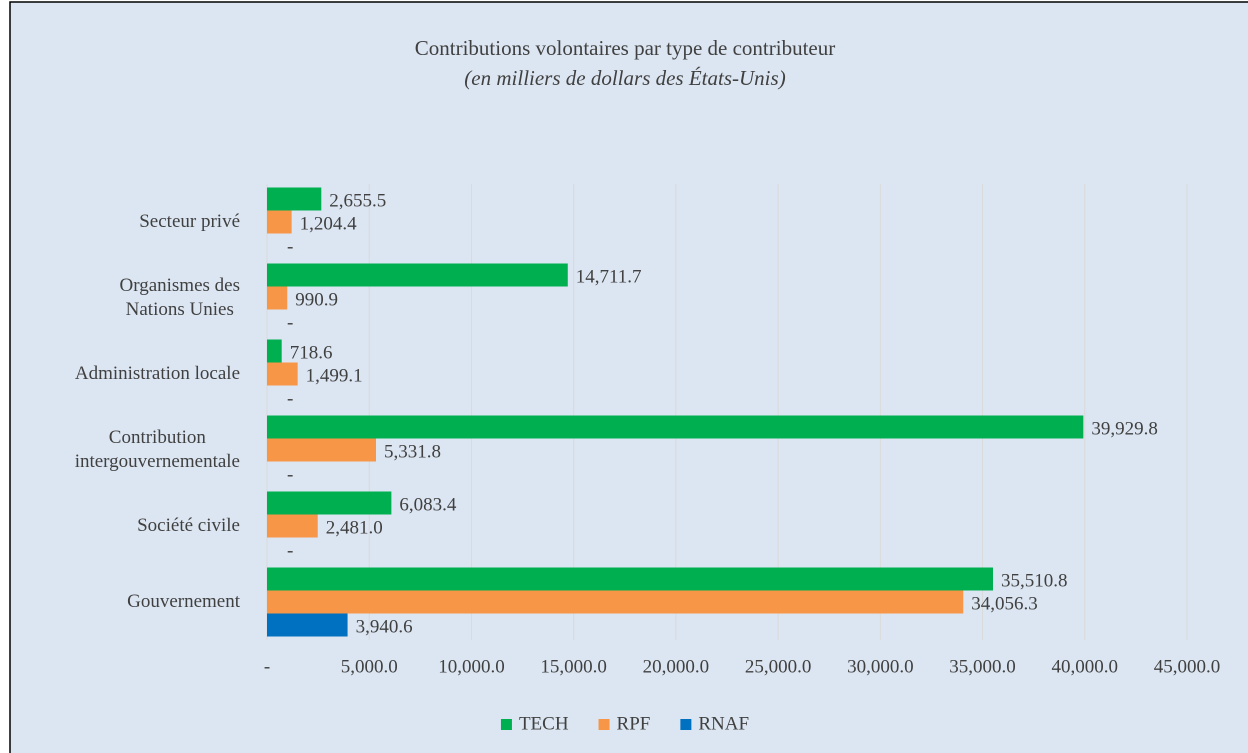  What do you see at coordinates (384, 626) in the screenshot?
I see `value-label: 3,940.6` at bounding box center [384, 626].